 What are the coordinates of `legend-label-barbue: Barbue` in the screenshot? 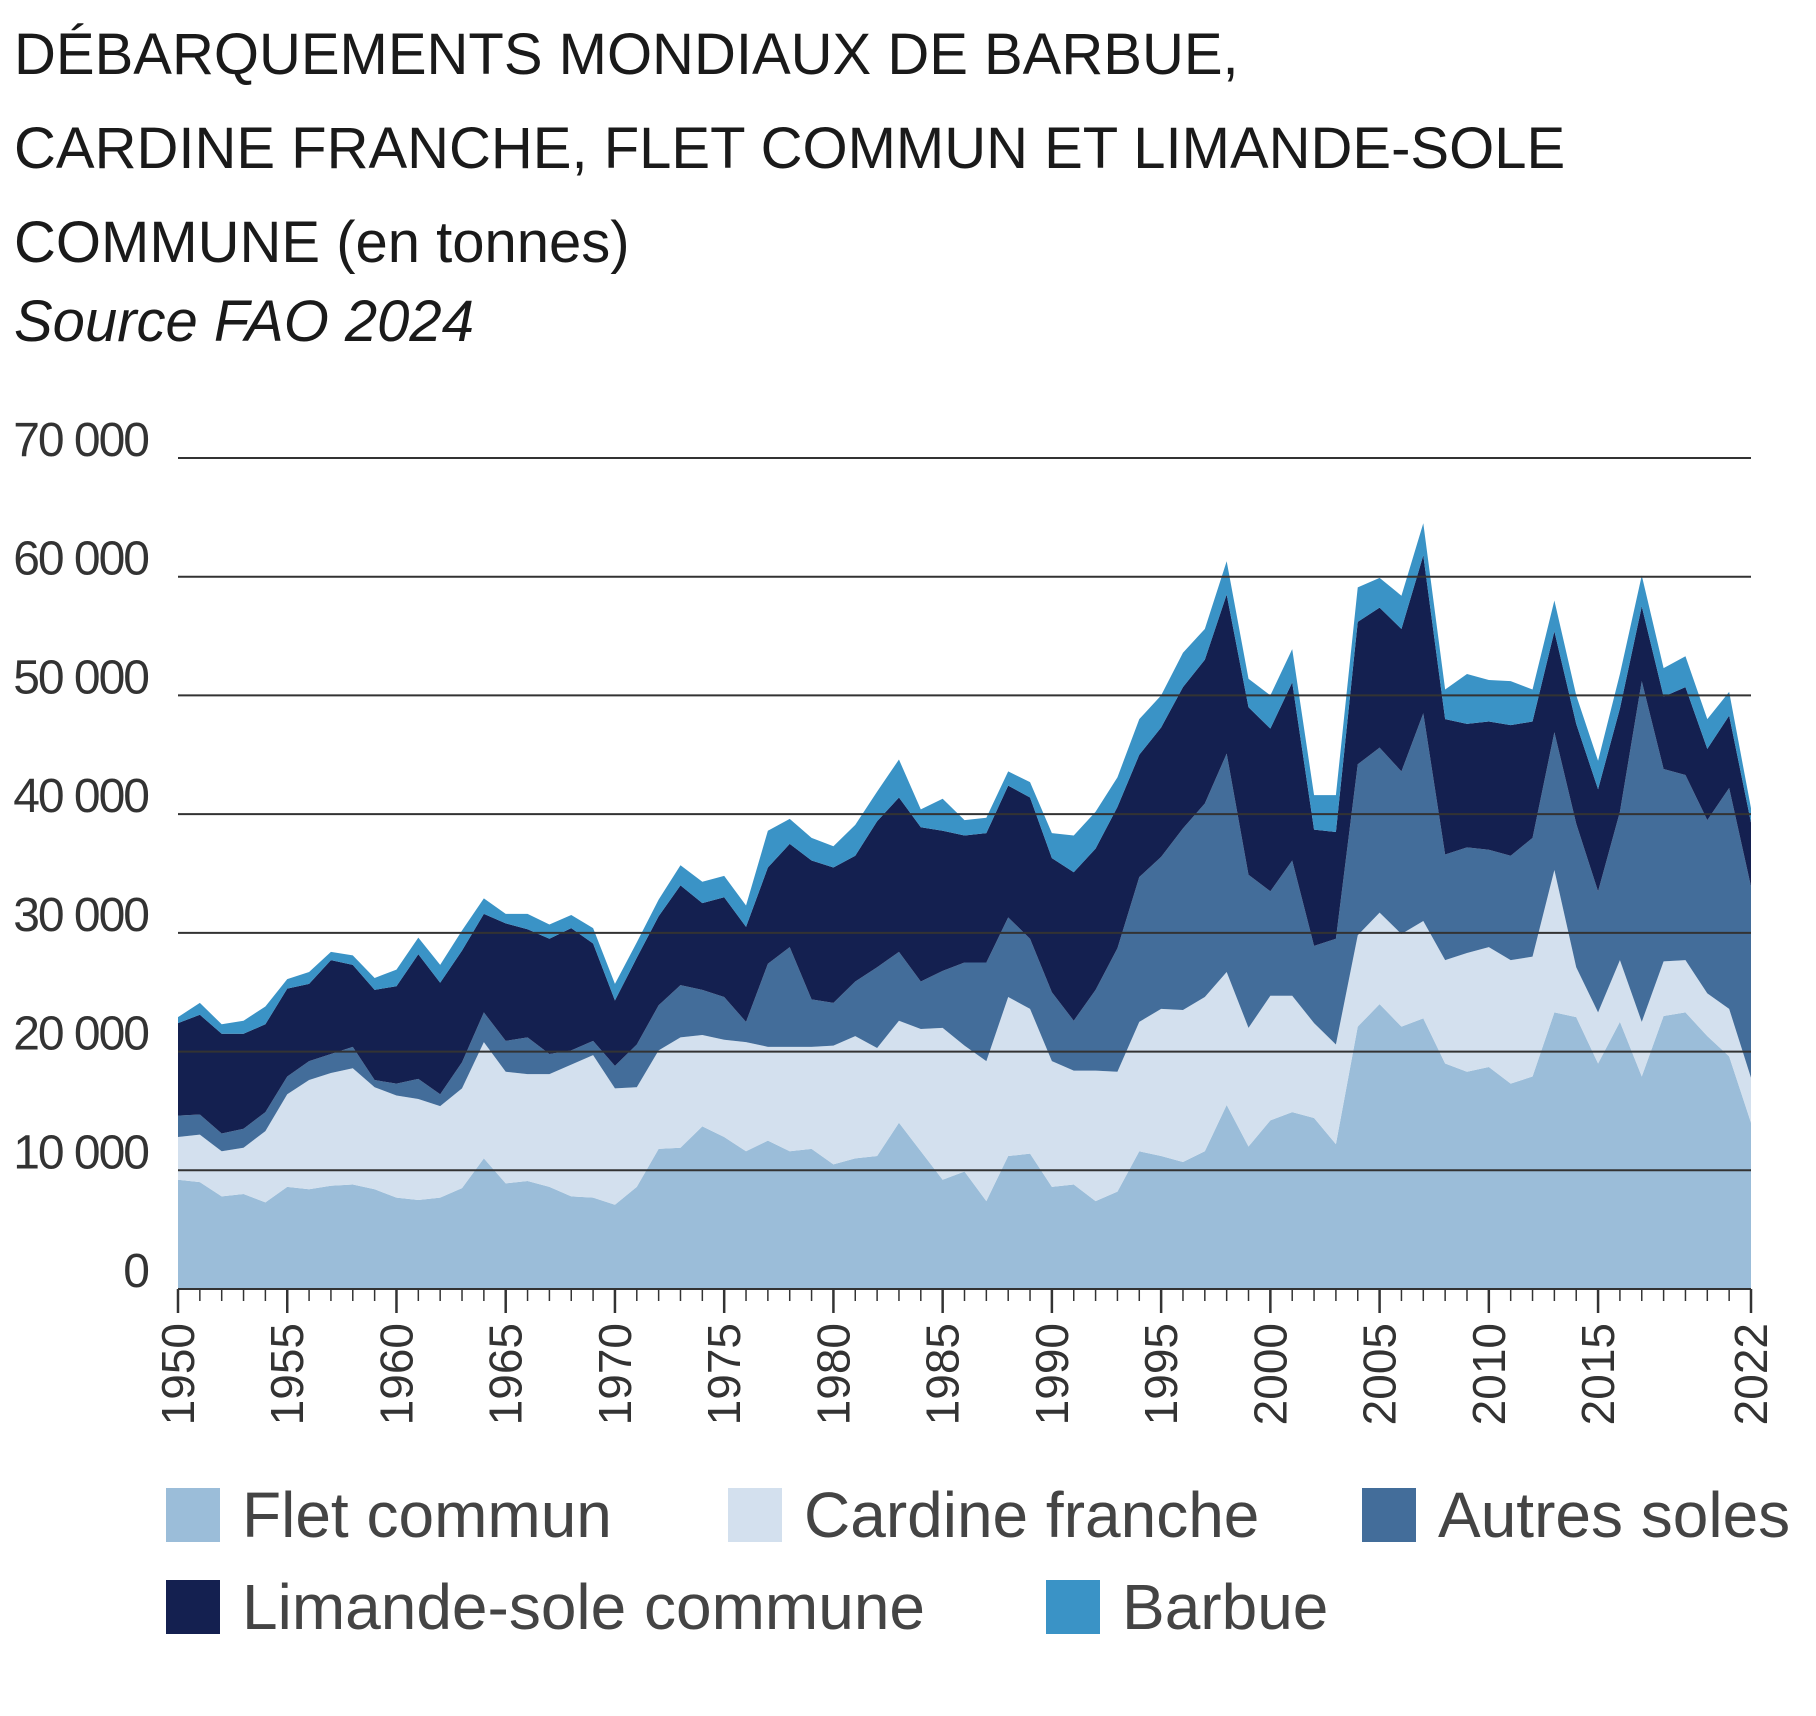 It's located at (1225, 1607).